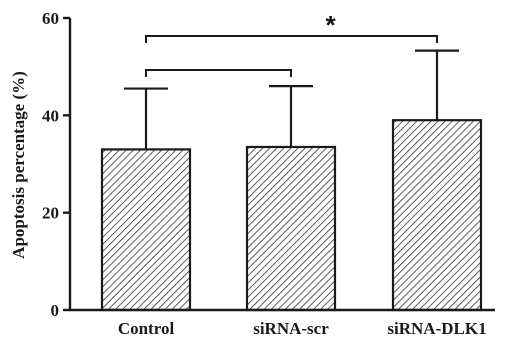 Image resolution: width=505 pixels, height=341 pixels. I want to click on x-tick-label: Control, so click(146, 328).